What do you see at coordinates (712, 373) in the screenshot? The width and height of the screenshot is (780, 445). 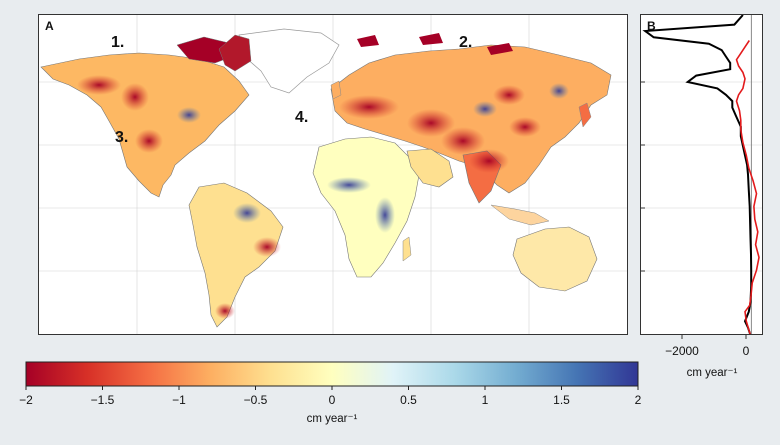 I see `profile-x-unit: cm year⁻¹` at bounding box center [712, 373].